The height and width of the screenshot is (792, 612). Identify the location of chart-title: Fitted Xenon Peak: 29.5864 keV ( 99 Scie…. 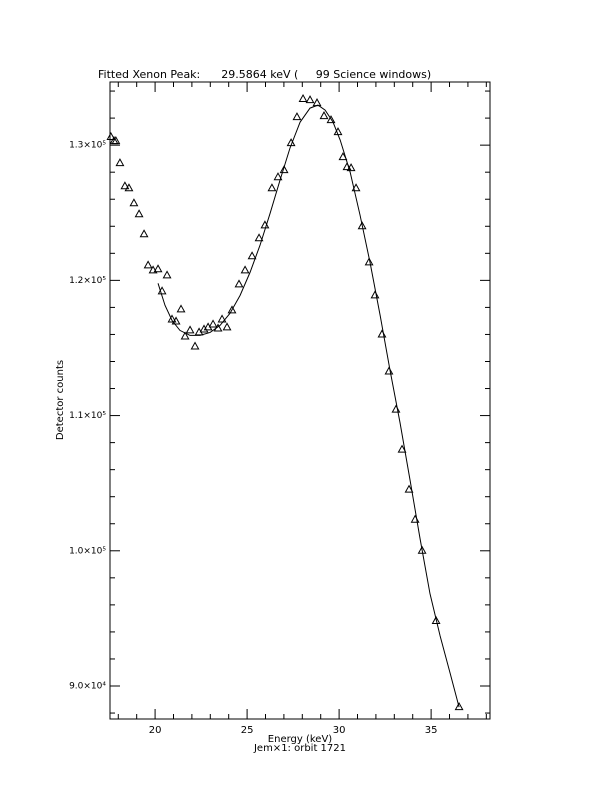
(264, 74).